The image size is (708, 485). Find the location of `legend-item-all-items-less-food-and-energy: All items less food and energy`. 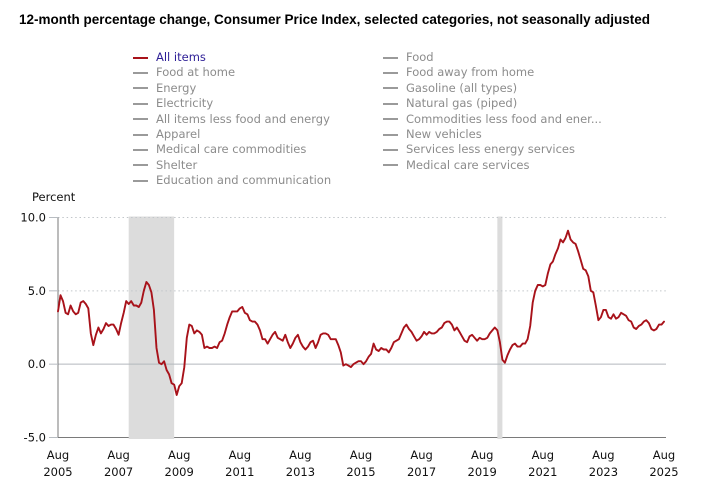

legend-item-all-items-less-food-and-energy: All items less food and energy is located at coordinates (258, 119).